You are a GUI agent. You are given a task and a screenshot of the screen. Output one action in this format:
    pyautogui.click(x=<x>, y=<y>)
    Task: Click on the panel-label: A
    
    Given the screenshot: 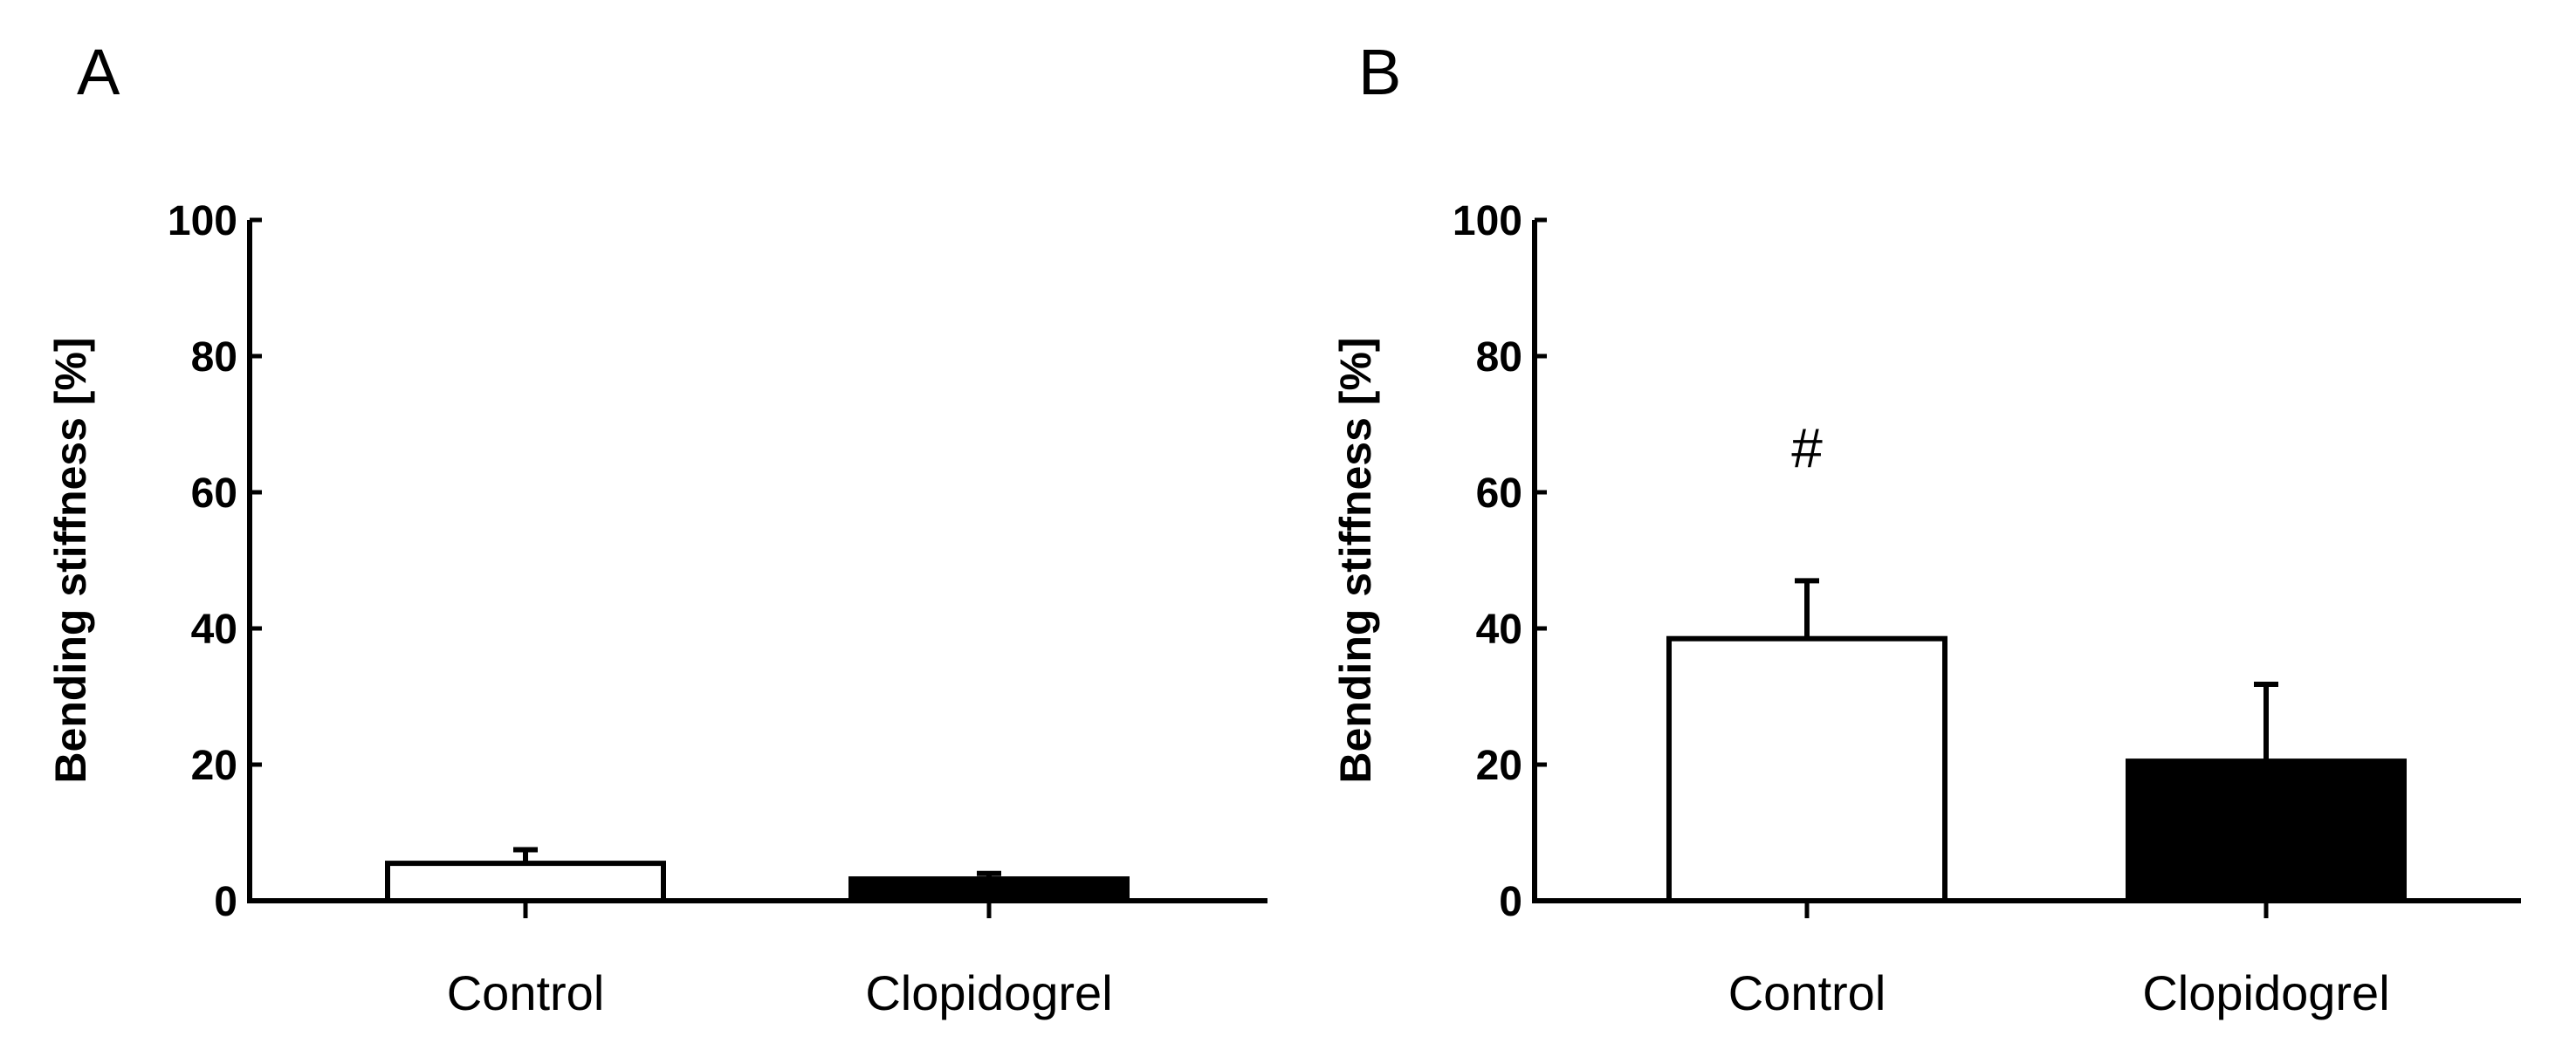 What is the action you would take?
    pyautogui.click(x=99, y=72)
    